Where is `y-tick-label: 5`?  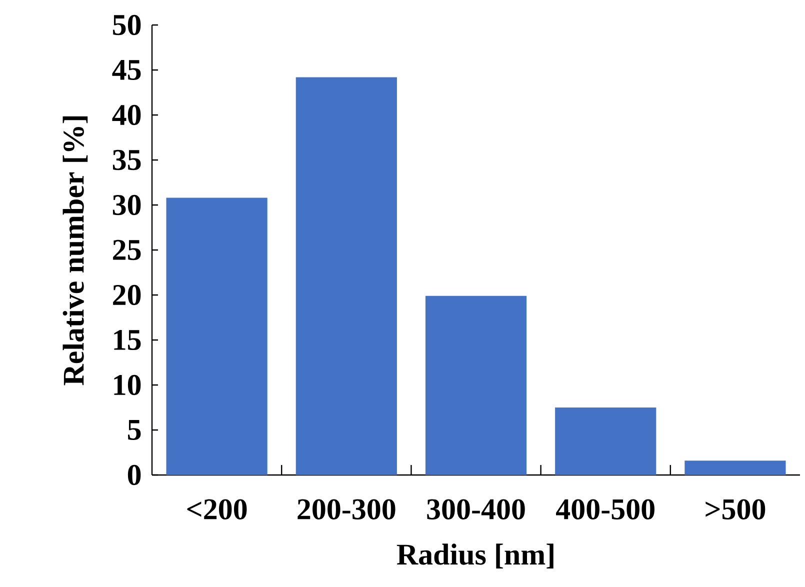 y-tick-label: 5 is located at coordinates (134, 430).